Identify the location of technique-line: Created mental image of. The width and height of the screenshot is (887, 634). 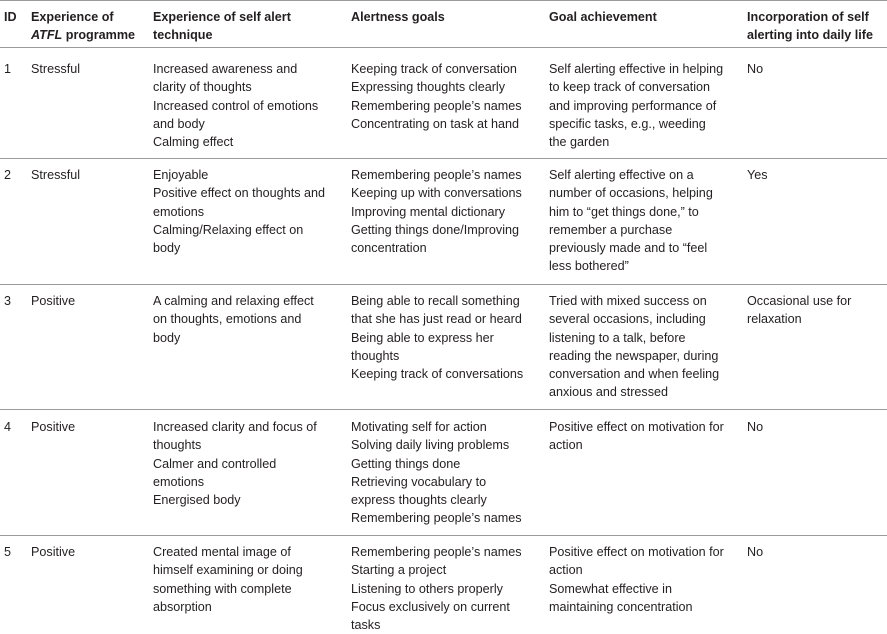
(222, 552).